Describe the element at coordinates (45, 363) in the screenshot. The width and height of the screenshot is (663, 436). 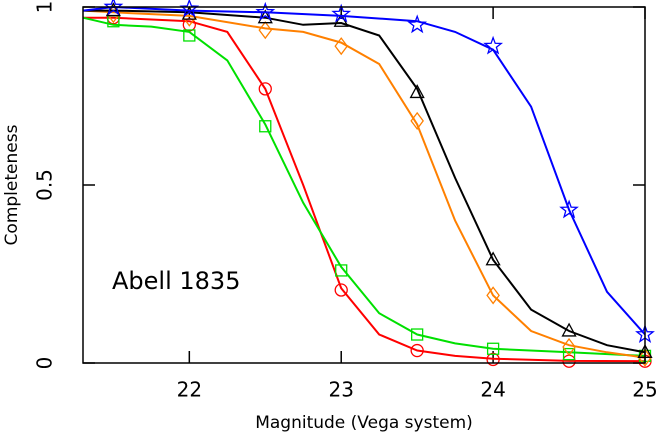
I see `y-tick-label: 0` at that location.